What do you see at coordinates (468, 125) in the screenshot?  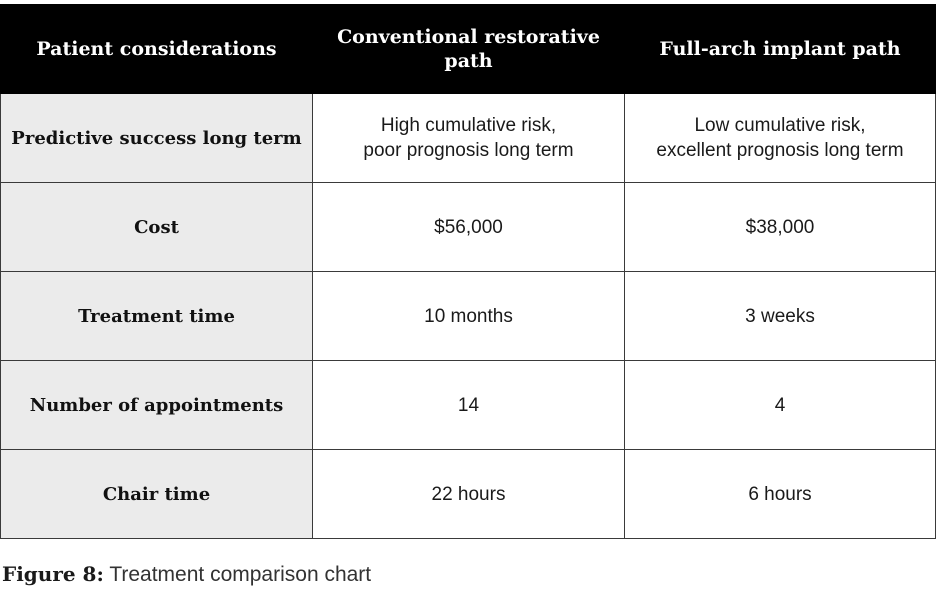 I see `cell-line: High cumulative risk,` at bounding box center [468, 125].